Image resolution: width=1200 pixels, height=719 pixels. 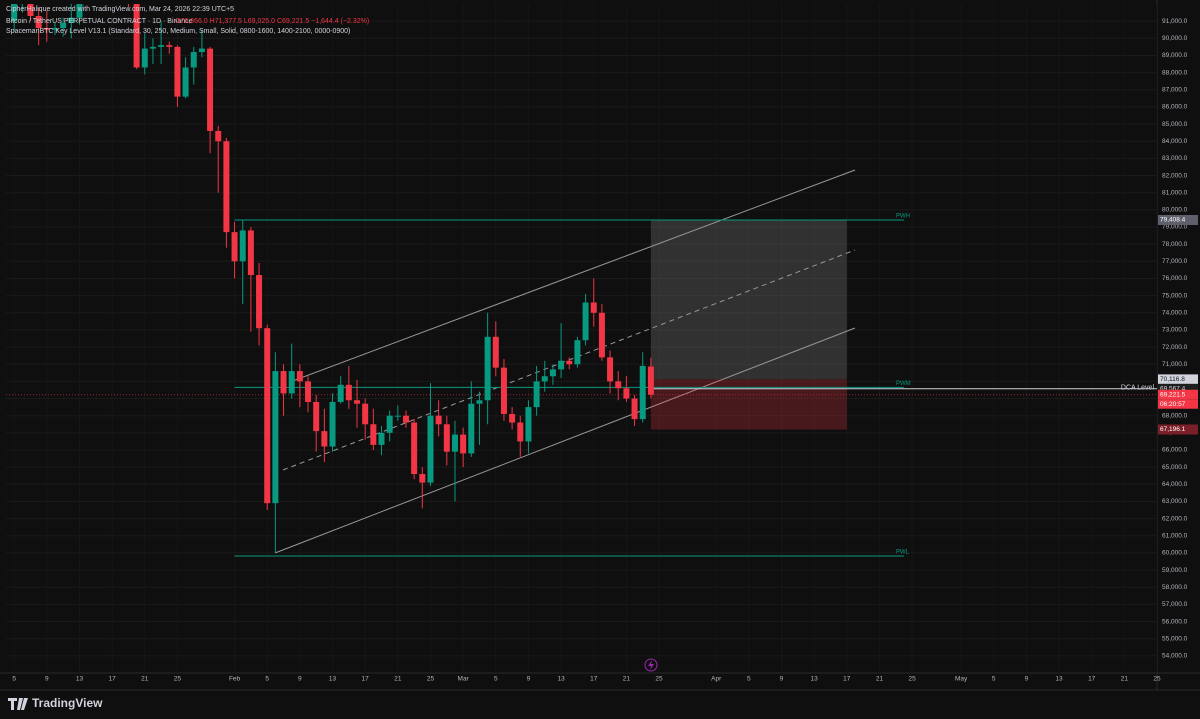 What do you see at coordinates (1175, 364) in the screenshot?
I see `y-tick-label: 71,000.0` at bounding box center [1175, 364].